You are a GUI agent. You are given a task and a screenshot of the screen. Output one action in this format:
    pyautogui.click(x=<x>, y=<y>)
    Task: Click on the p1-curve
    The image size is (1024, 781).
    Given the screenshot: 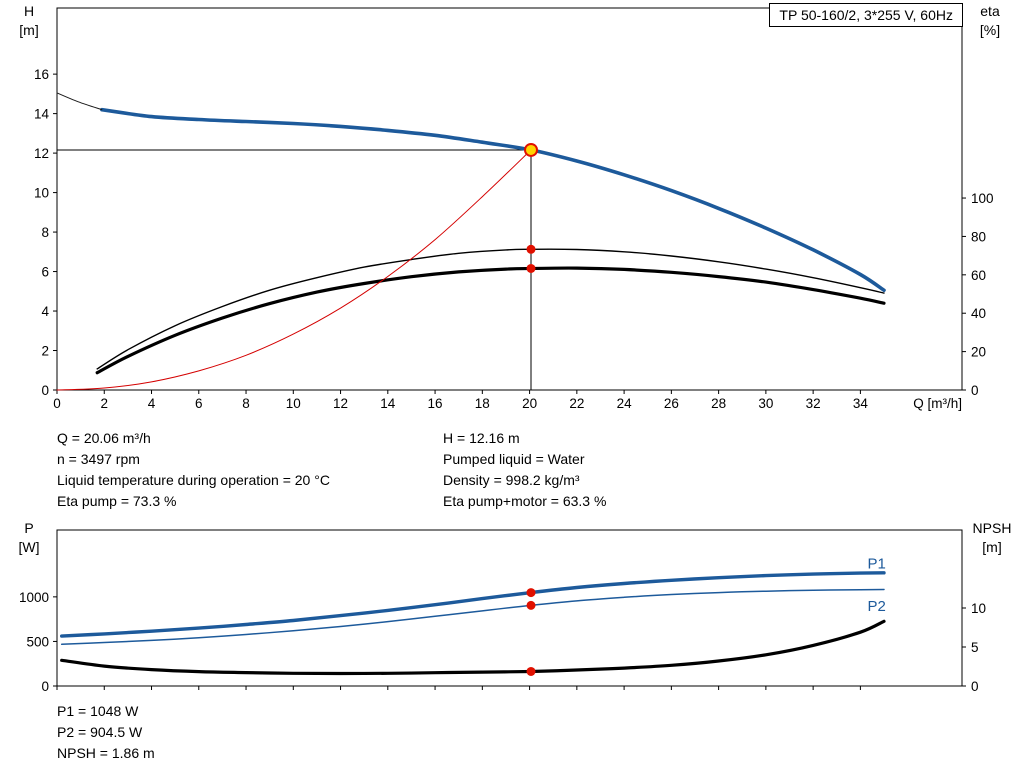 What is the action you would take?
    pyautogui.click(x=473, y=604)
    